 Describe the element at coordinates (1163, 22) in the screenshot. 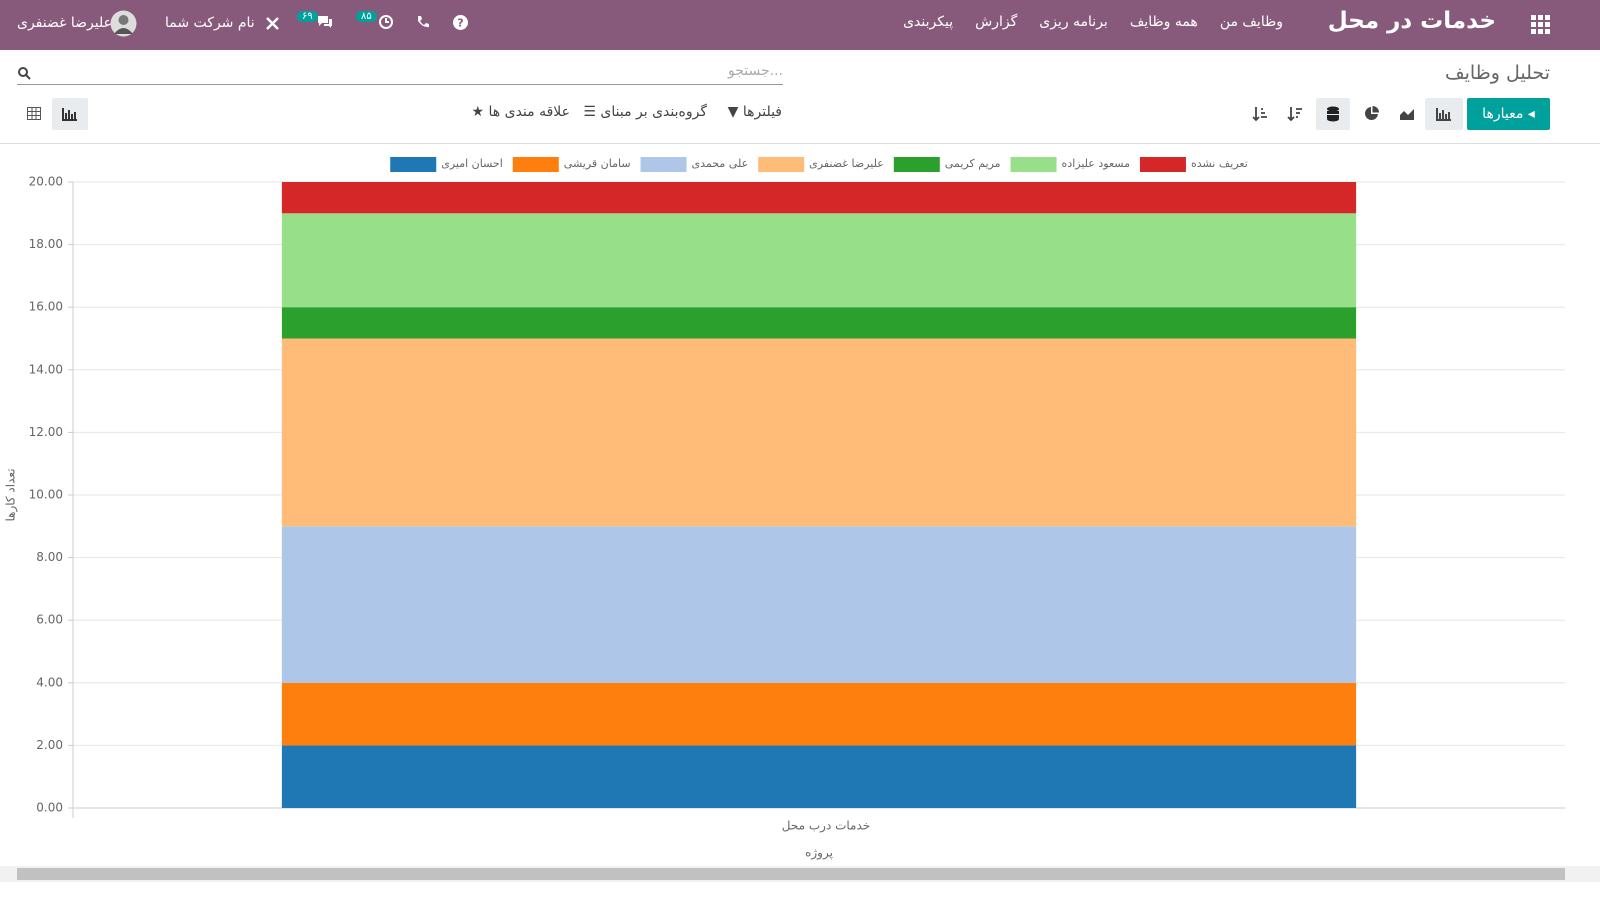

I see `menu-item: همه وظایف` at that location.